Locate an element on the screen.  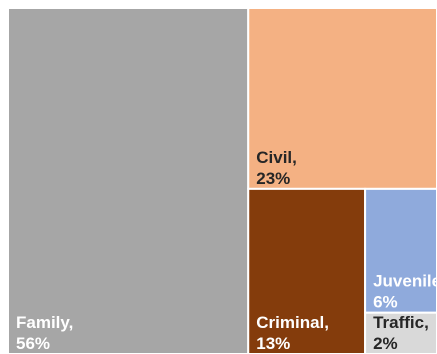
tile-juvenile: Juvenile, 6% is located at coordinates (400, 250).